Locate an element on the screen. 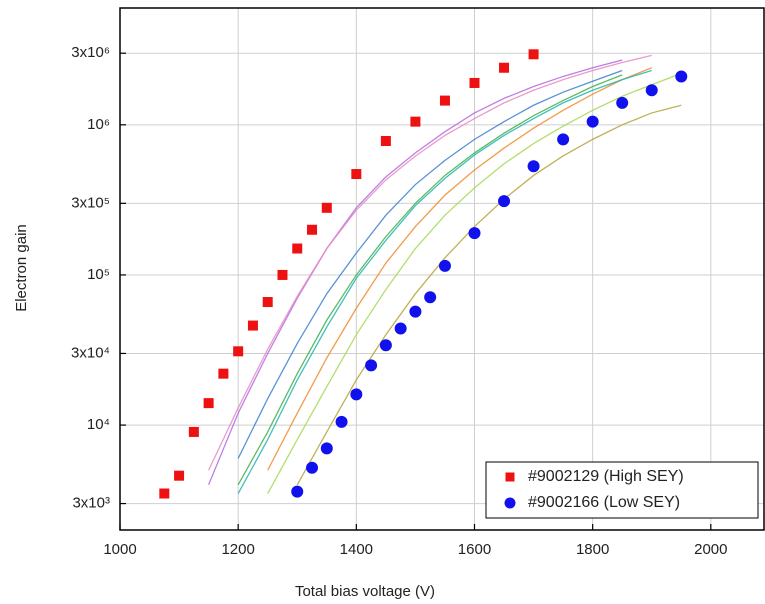 This screenshot has width=765, height=604. y-axis-label: Electron gain is located at coordinates (21, 268).